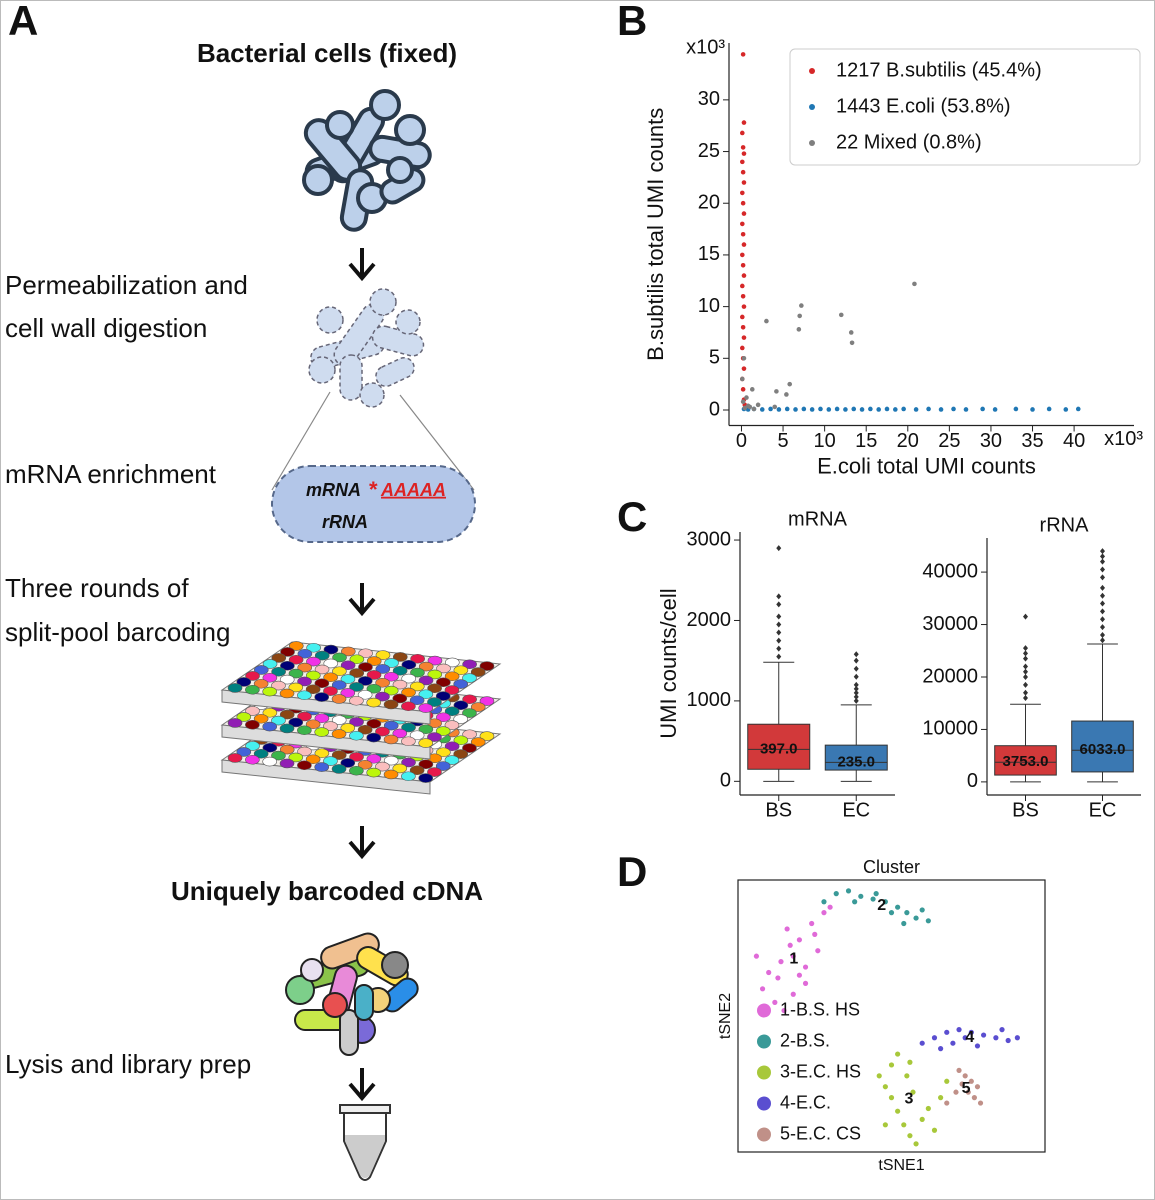 Image resolution: width=1155 pixels, height=1200 pixels. I want to click on step-text: Permeabilization and, so click(126, 285).